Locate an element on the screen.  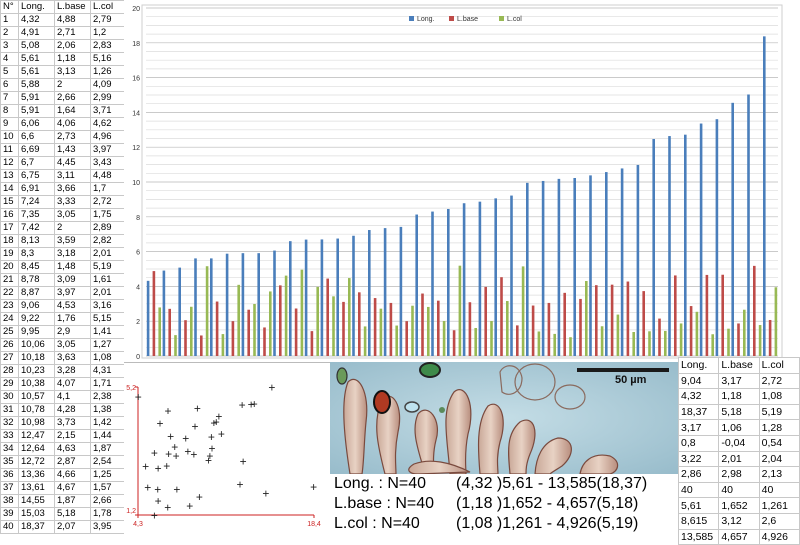
table-cell: 3,66 is located at coordinates (72, 189).